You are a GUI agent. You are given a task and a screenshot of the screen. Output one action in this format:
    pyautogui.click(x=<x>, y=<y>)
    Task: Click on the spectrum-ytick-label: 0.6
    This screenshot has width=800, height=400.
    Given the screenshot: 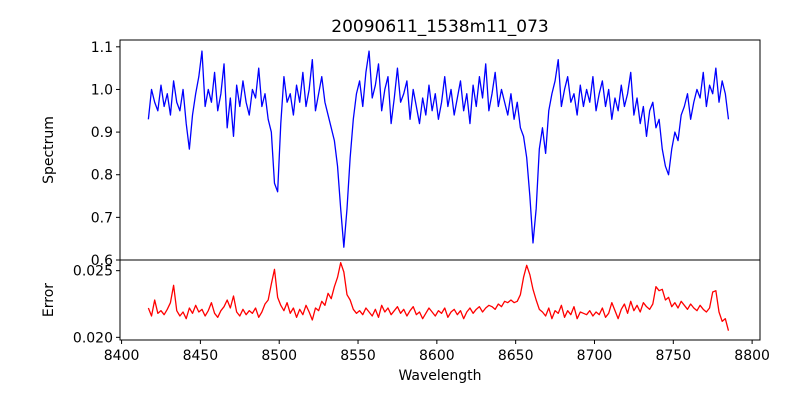 What is the action you would take?
    pyautogui.click(x=102, y=261)
    